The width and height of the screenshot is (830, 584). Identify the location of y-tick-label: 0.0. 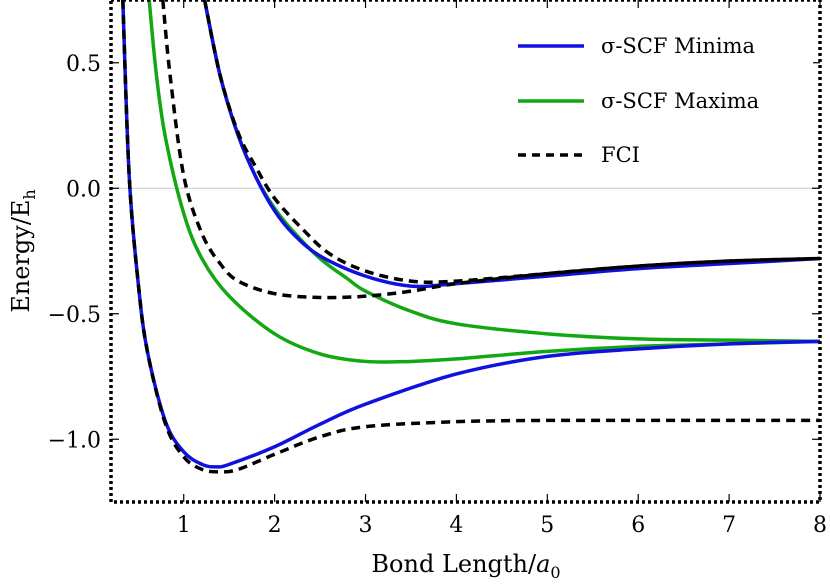
(83, 189).